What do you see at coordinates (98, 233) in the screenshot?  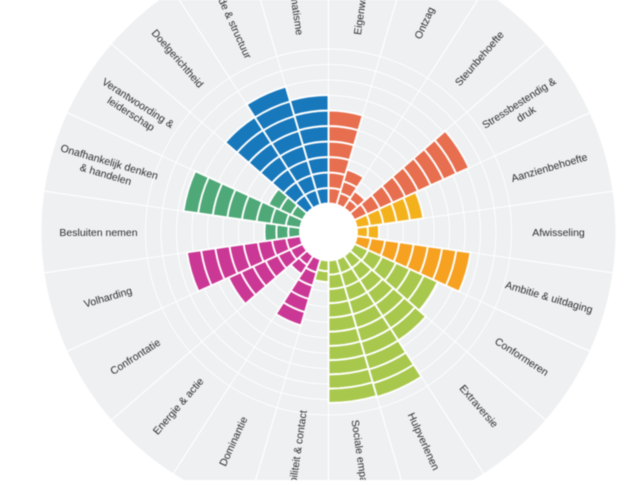 I see `svg-text: Besluiten nemen` at bounding box center [98, 233].